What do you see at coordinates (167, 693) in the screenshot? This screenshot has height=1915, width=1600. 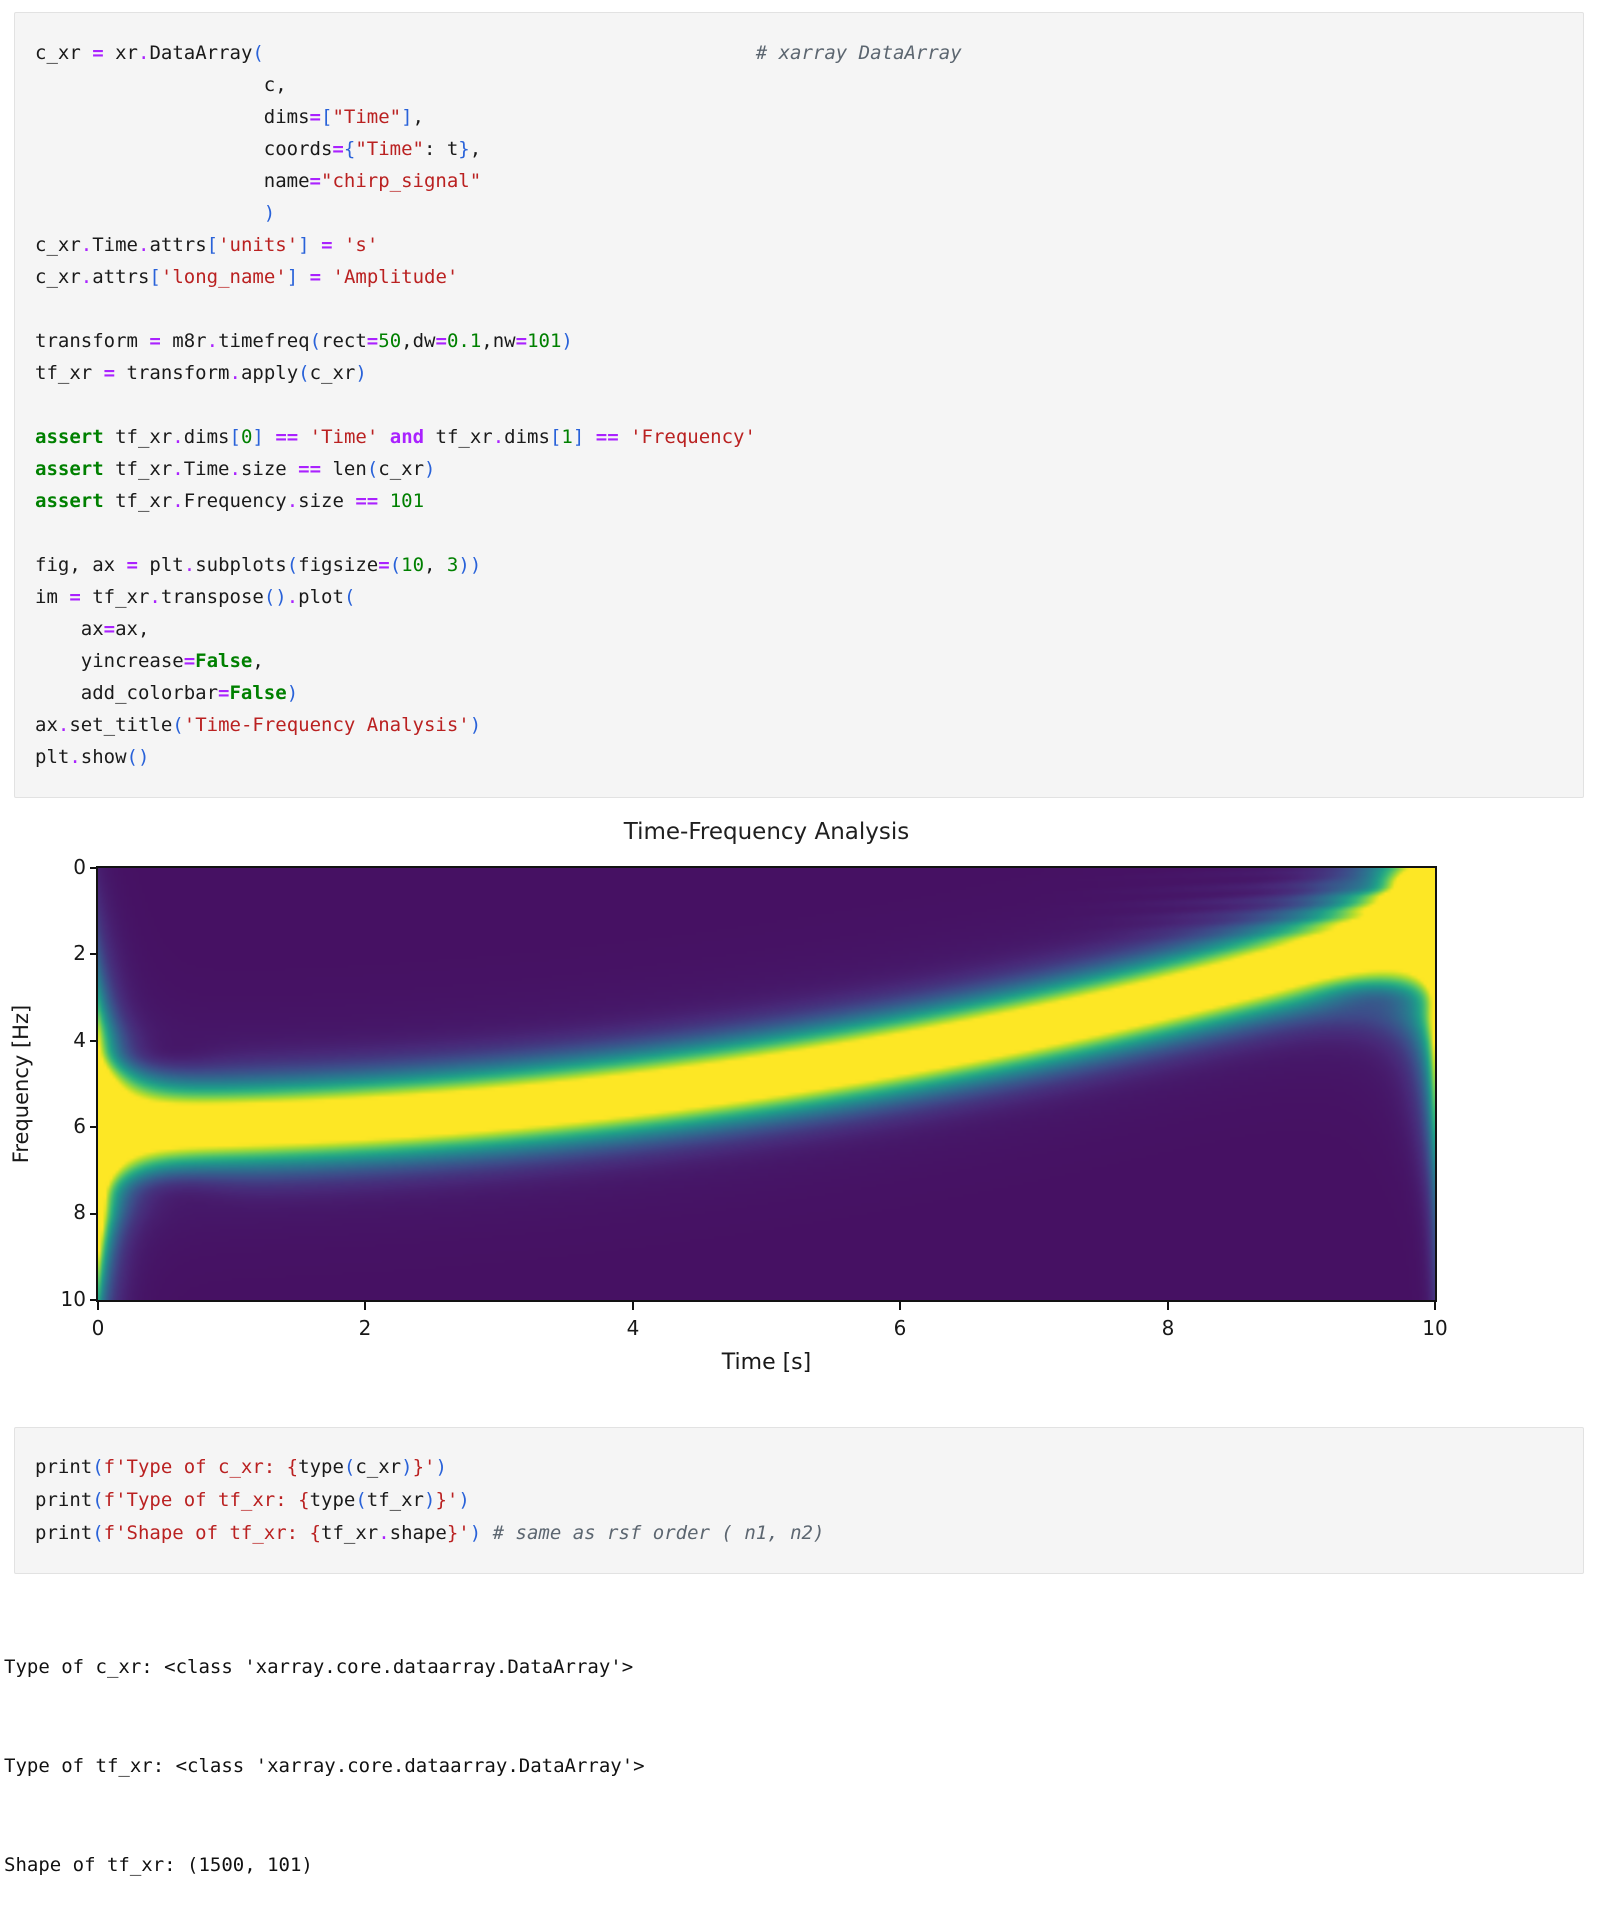 I see `code-line: add_colorbar=False)` at bounding box center [167, 693].